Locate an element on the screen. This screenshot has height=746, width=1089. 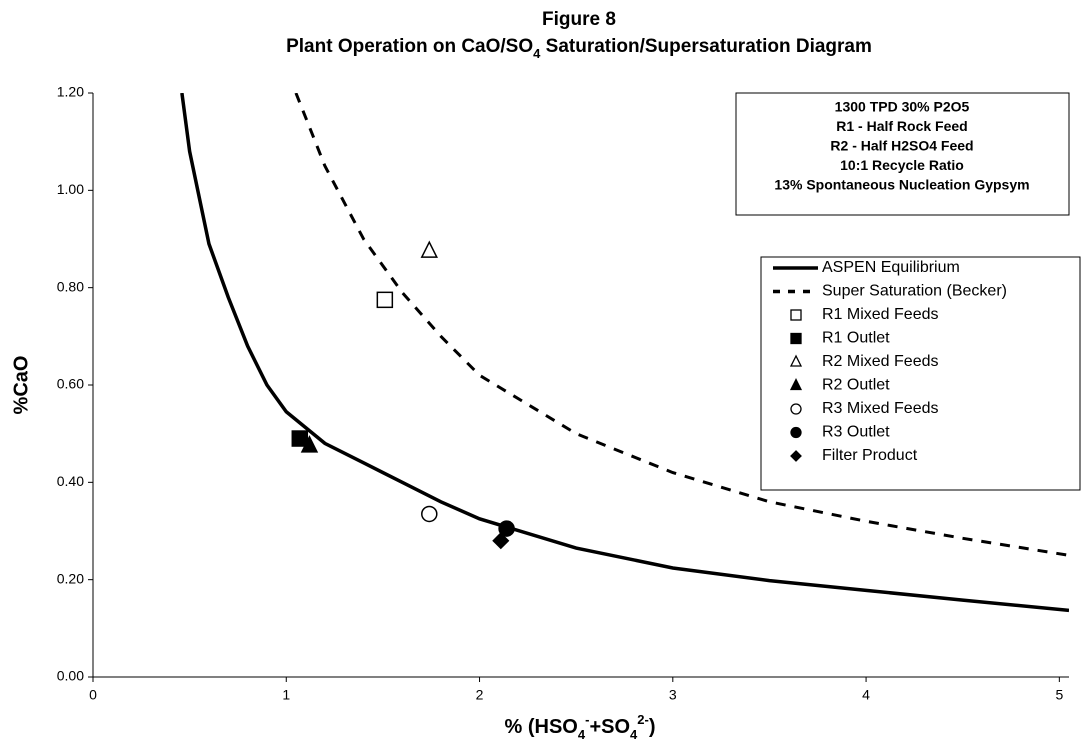
y-tick-label: 0.40 is located at coordinates (70, 481).